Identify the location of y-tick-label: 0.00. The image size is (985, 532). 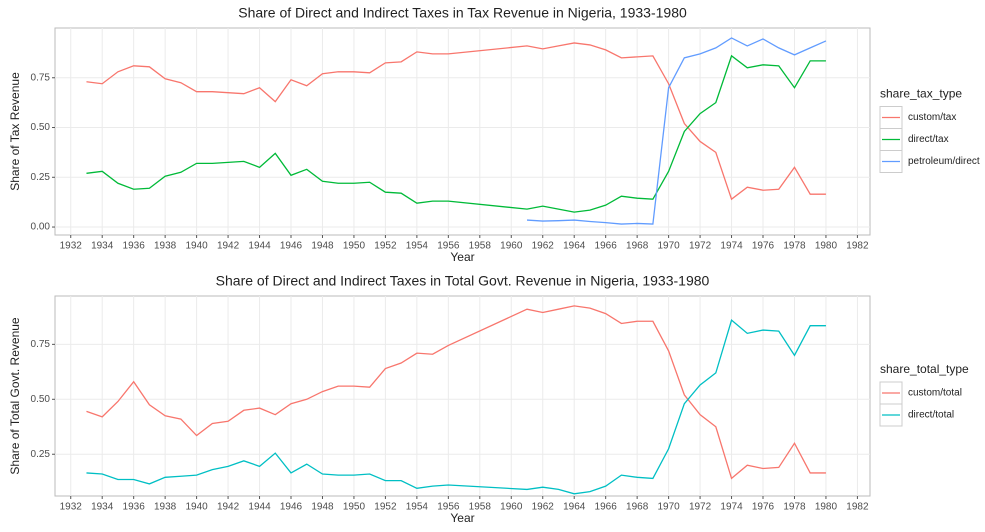
(41, 227).